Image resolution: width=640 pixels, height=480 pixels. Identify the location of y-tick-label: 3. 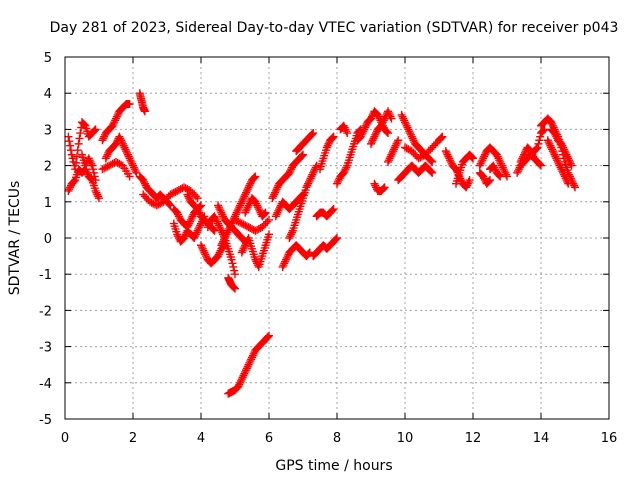
(48, 130).